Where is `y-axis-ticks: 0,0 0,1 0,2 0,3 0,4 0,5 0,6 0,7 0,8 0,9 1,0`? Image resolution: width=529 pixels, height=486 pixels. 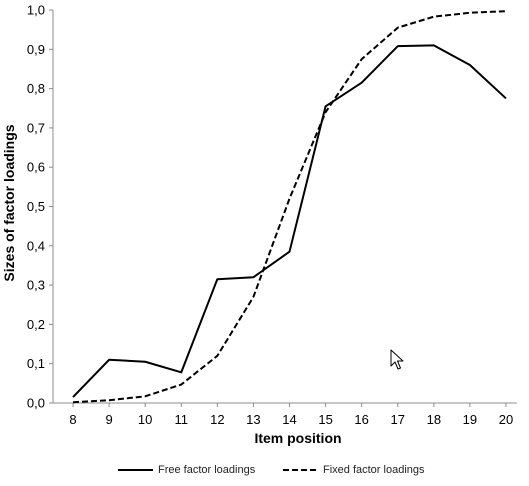 y-axis-ticks: 0,0 0,1 0,2 0,3 0,4 0,5 0,6 0,7 0,8 0,9 1,0 is located at coordinates (40, 207).